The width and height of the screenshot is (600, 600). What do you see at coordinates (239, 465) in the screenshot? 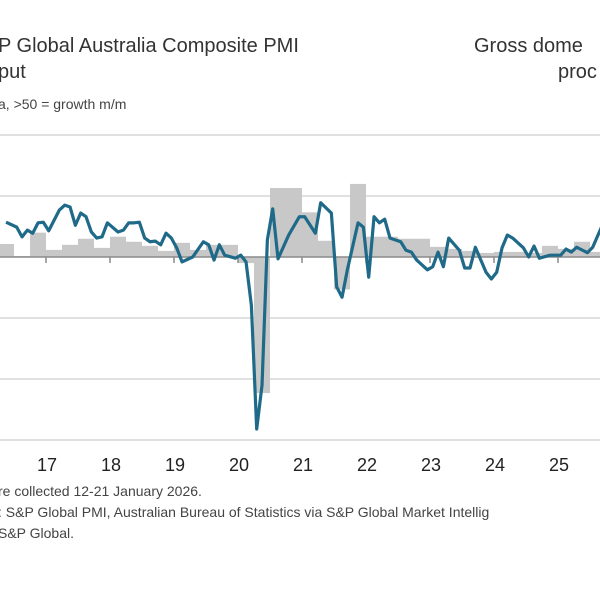
I see `x-tick-label: 20` at bounding box center [239, 465].